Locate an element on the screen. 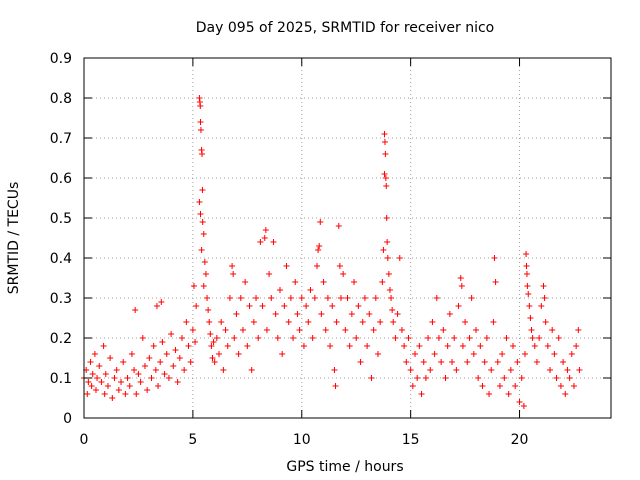 The image size is (640, 480). y-tick-label: 0 is located at coordinates (67, 419).